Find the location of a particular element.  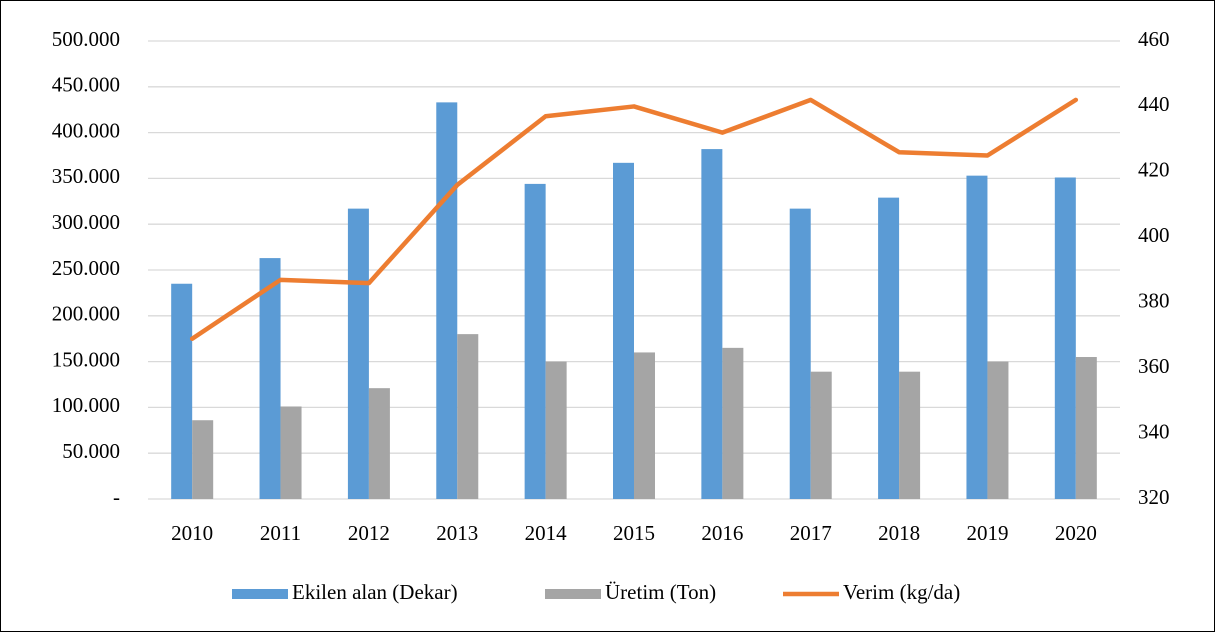

y2-tick-label: 340 is located at coordinates (1154, 431).